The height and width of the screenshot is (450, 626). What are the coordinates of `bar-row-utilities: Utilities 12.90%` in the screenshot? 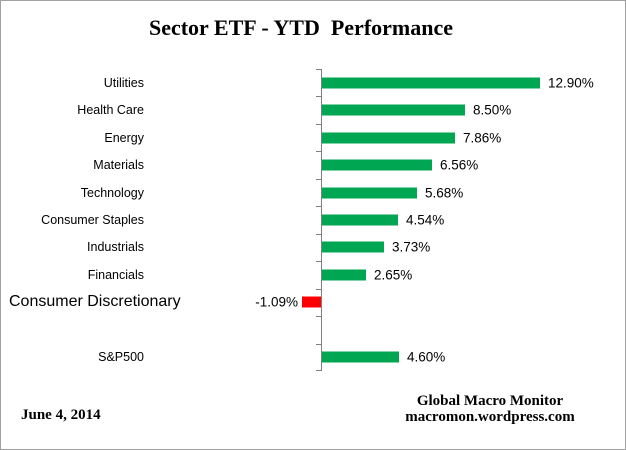 It's located at (313, 82).